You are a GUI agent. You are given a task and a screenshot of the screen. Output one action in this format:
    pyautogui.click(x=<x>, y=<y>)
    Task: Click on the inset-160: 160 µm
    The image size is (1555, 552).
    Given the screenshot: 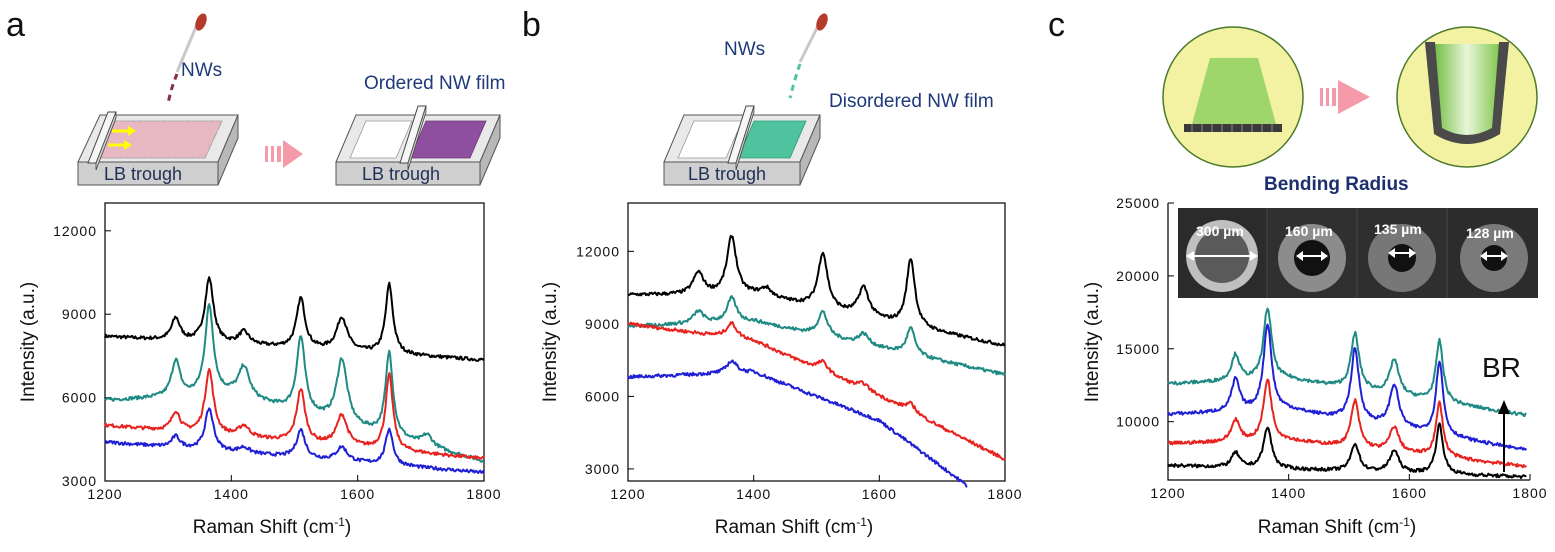 What is the action you would take?
    pyautogui.click(x=1312, y=253)
    